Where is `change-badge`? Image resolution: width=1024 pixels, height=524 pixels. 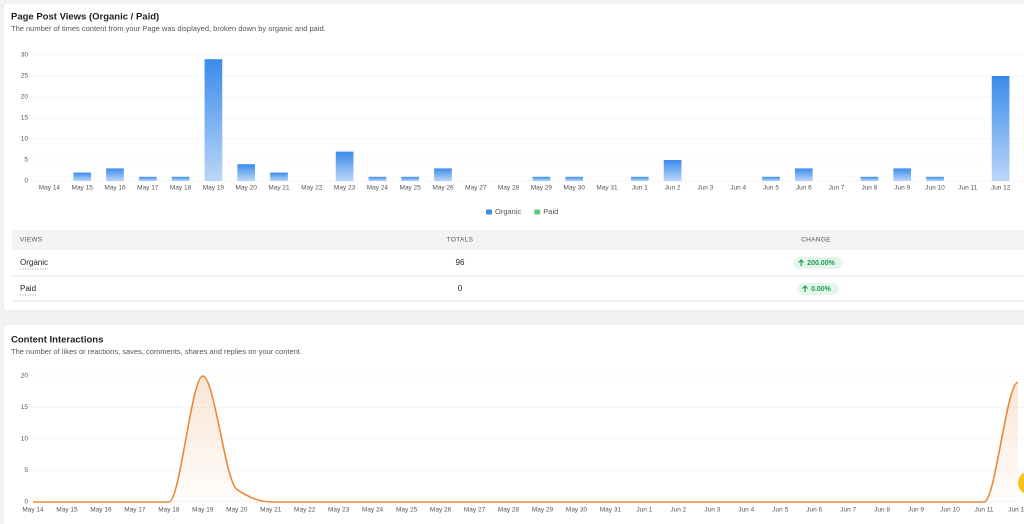
change-badge is located at coordinates (818, 263).